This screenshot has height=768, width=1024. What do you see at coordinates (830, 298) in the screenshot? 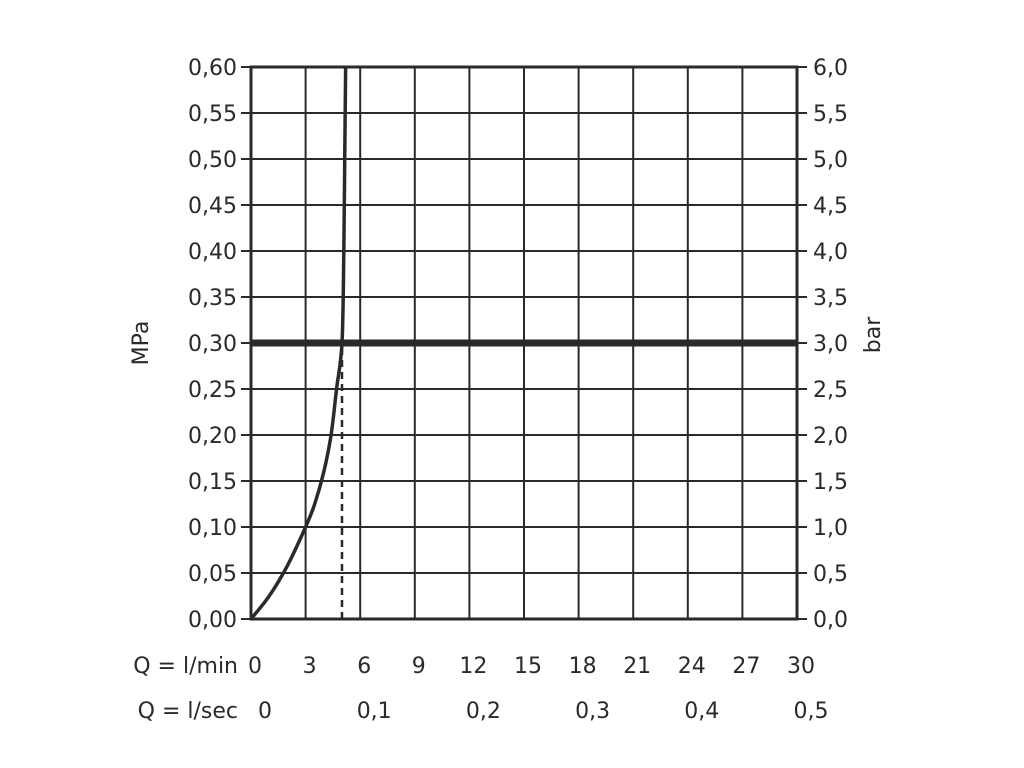
I see `y-tick-label-right: 3,5` at bounding box center [830, 298].